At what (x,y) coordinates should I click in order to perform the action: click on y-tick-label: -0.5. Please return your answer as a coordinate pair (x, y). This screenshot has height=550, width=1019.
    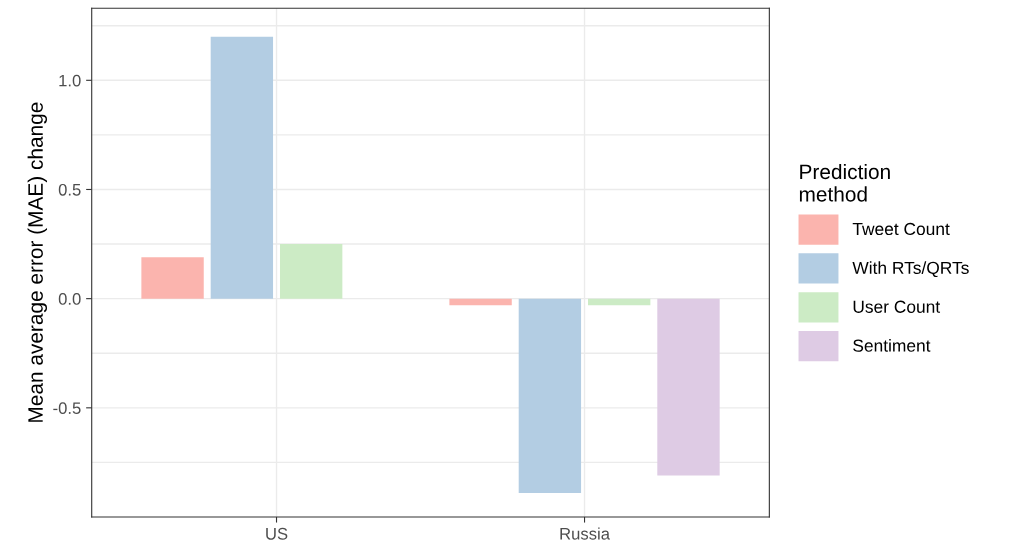
    Looking at the image, I should click on (67, 408).